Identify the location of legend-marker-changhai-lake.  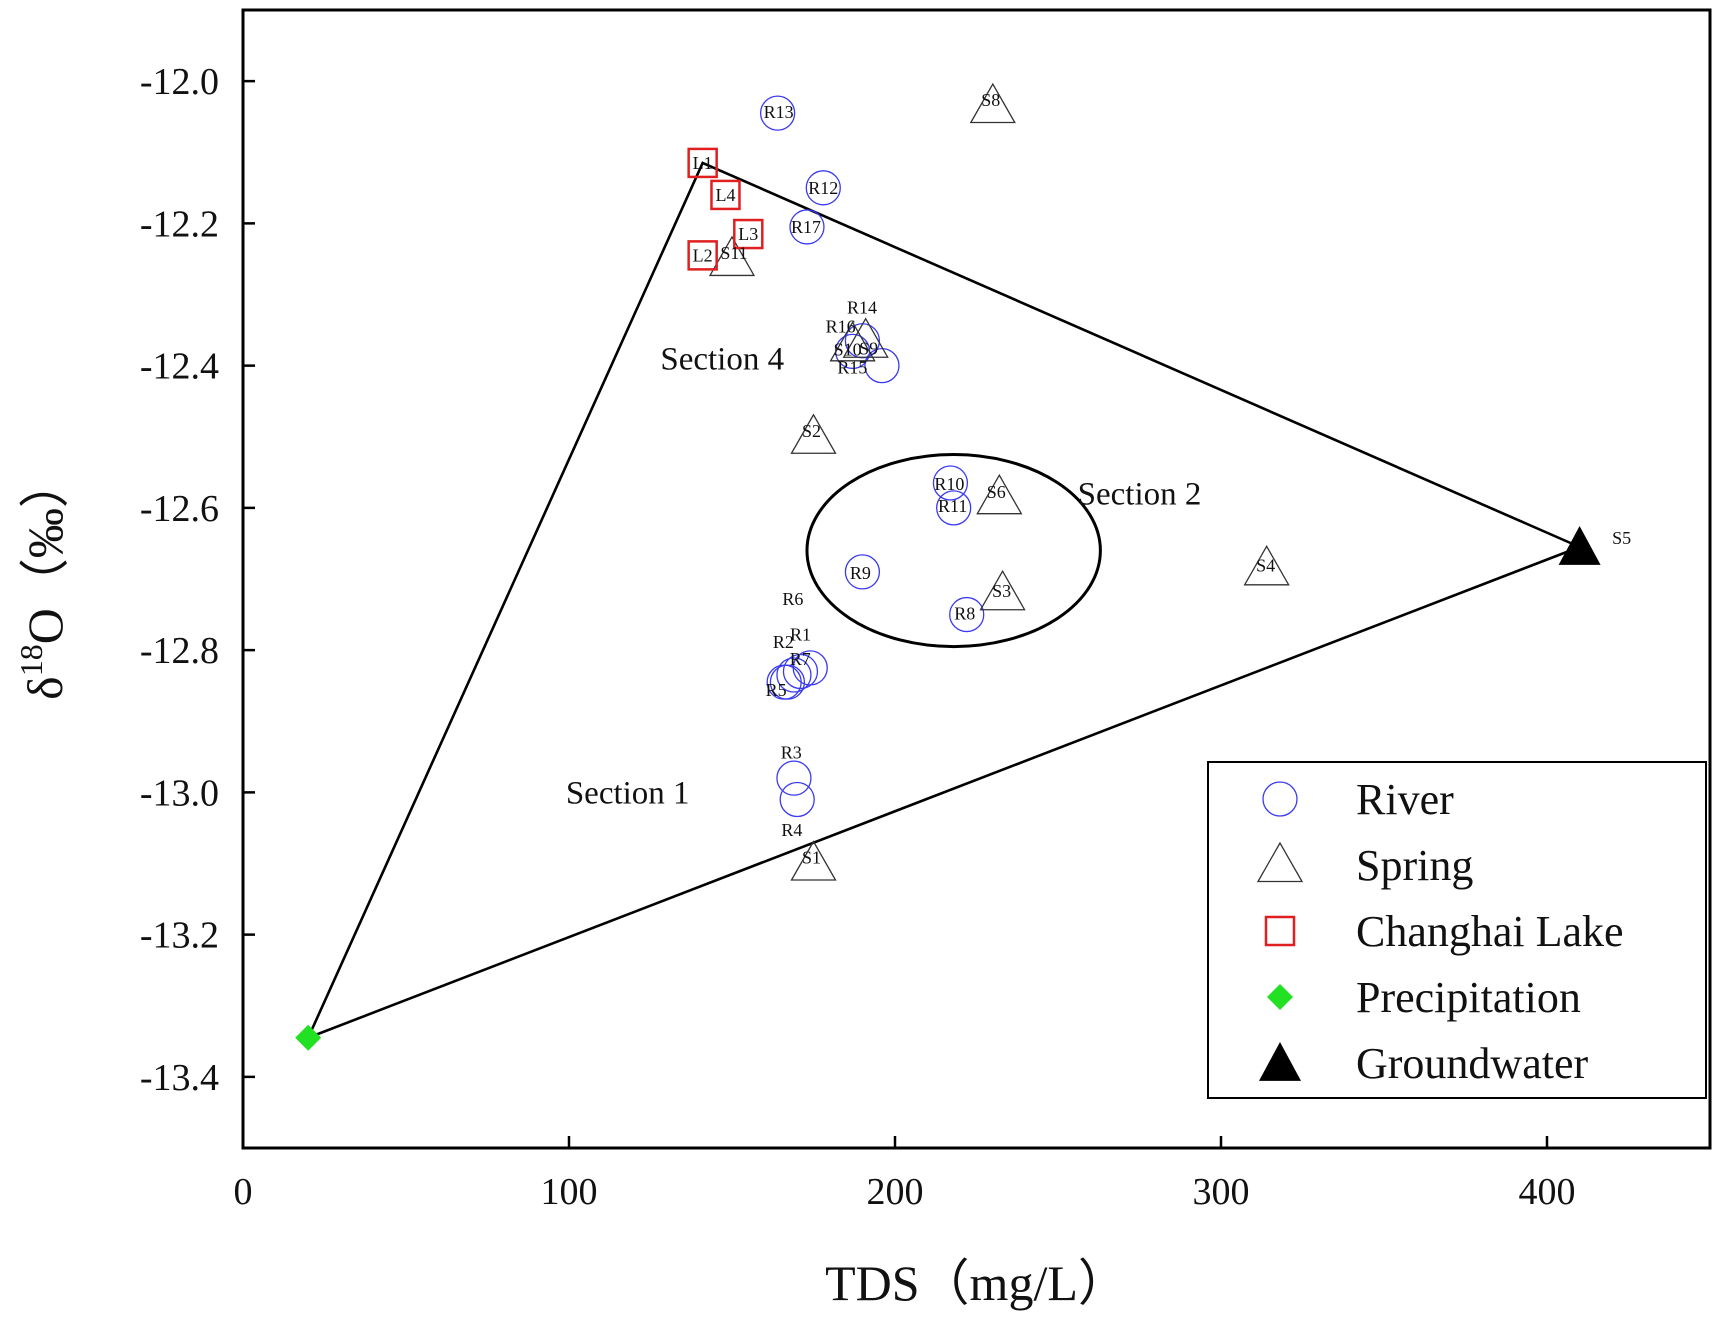
(1280, 931).